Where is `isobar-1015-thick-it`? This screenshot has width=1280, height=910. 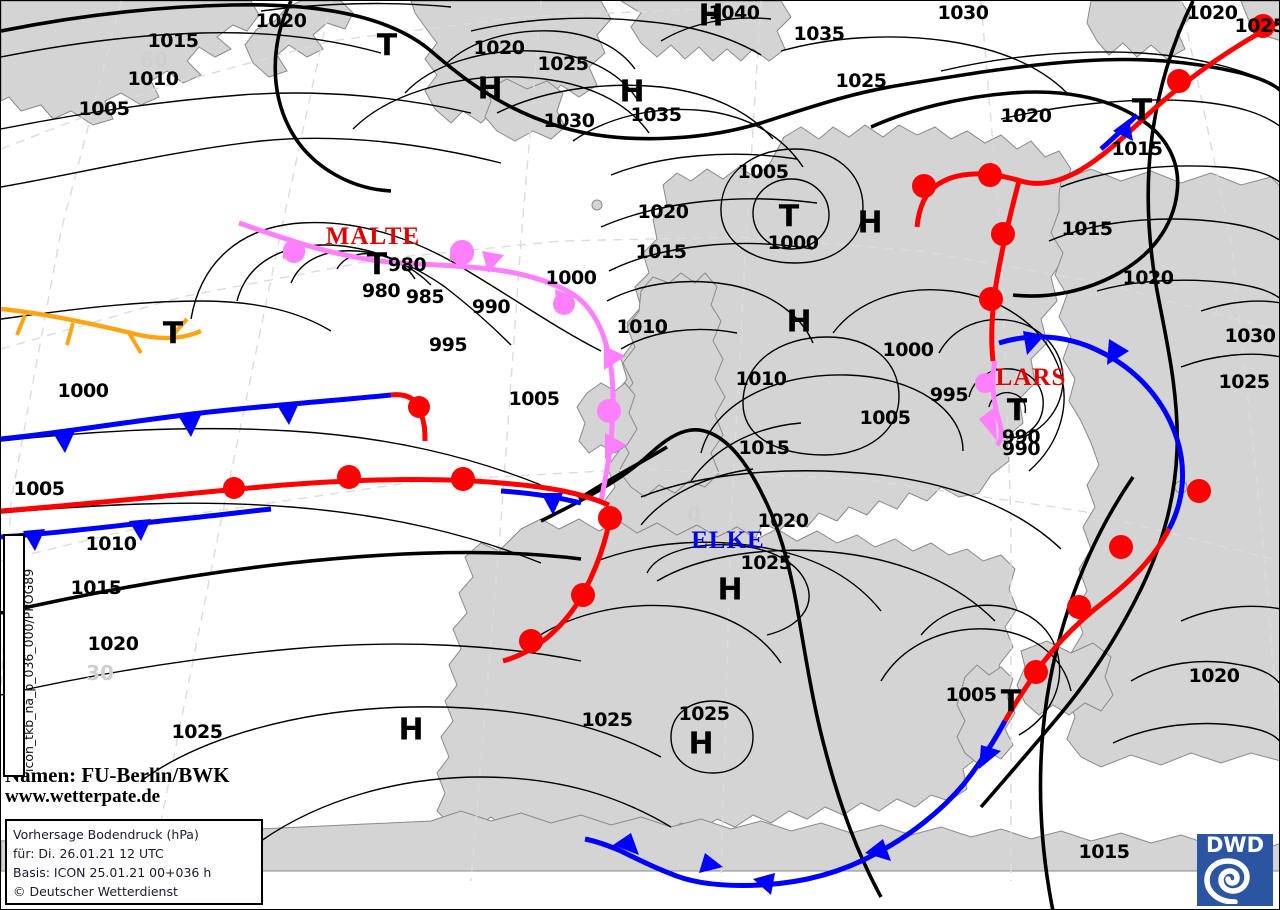 isobar-1015-thick-it is located at coordinates (1086, 692).